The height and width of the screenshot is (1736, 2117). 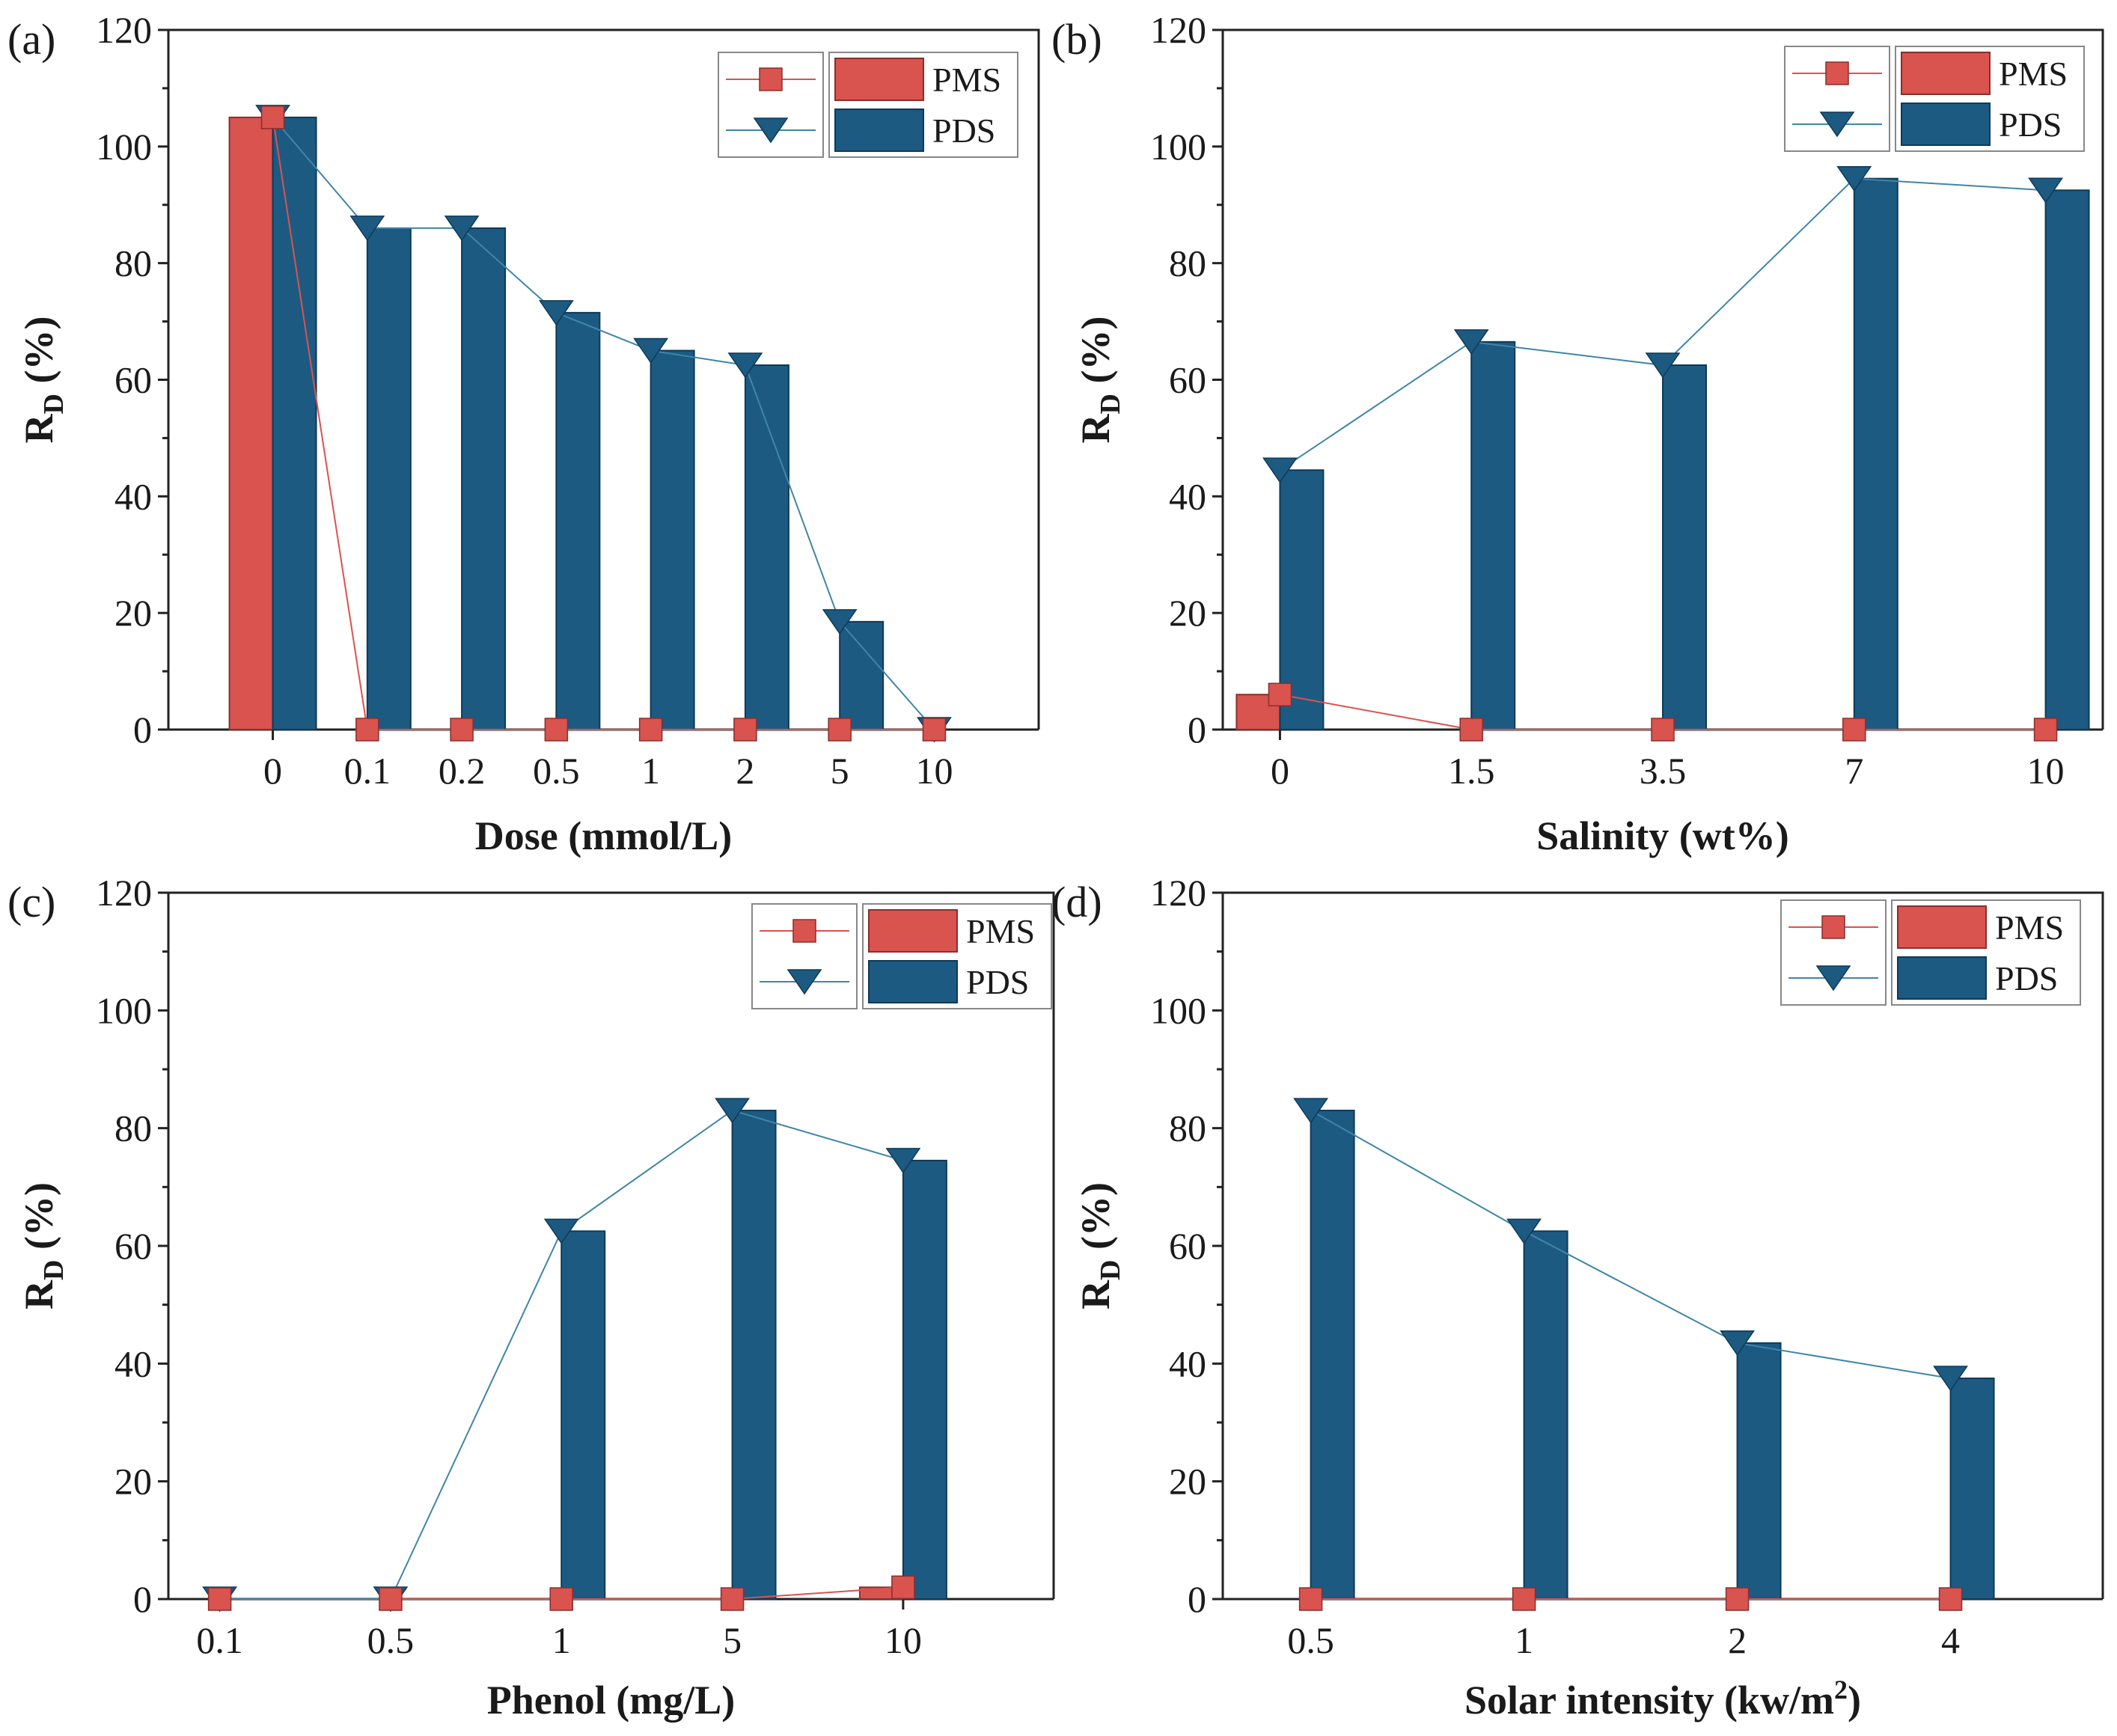 I want to click on x-tick-label: 1.5, so click(x=1472, y=771).